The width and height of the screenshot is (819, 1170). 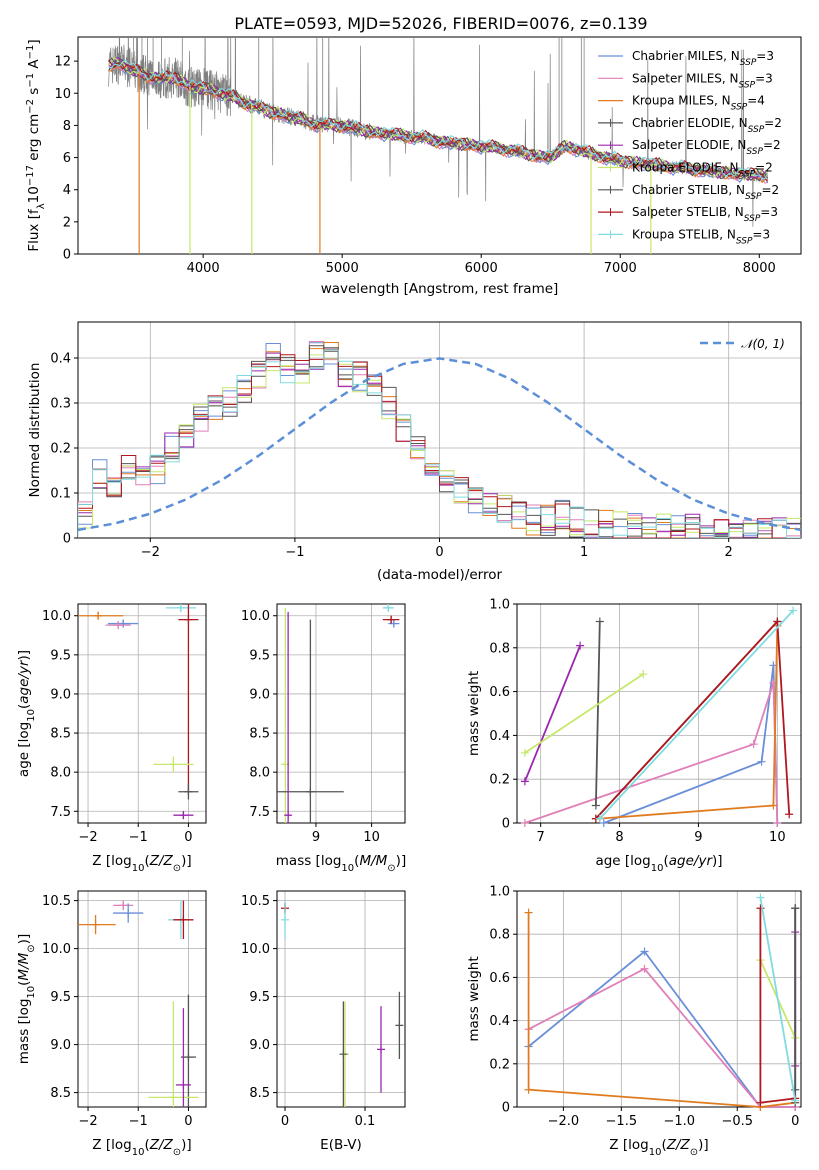 I want to click on x-tick-label: 2, so click(x=729, y=552).